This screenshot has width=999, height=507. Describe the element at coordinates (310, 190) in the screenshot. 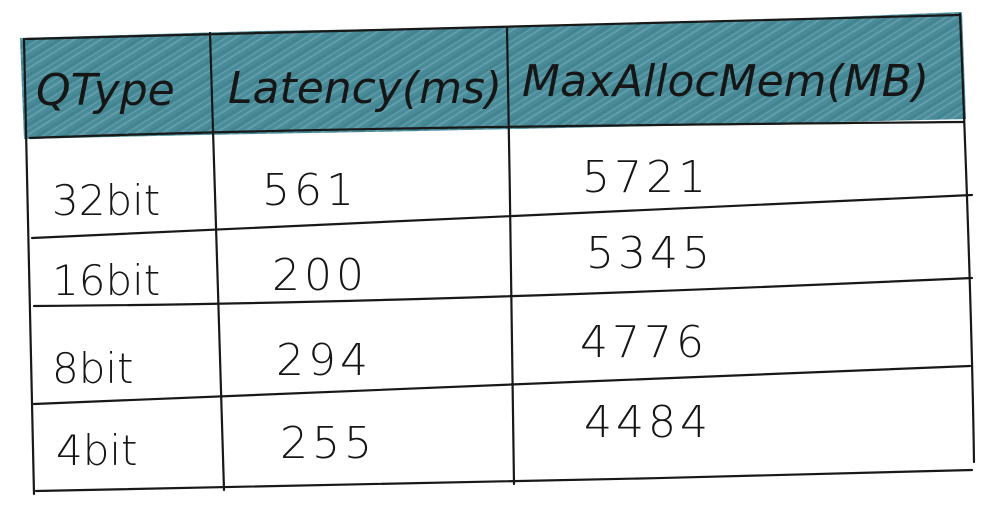

I see `table-cell: 561` at that location.